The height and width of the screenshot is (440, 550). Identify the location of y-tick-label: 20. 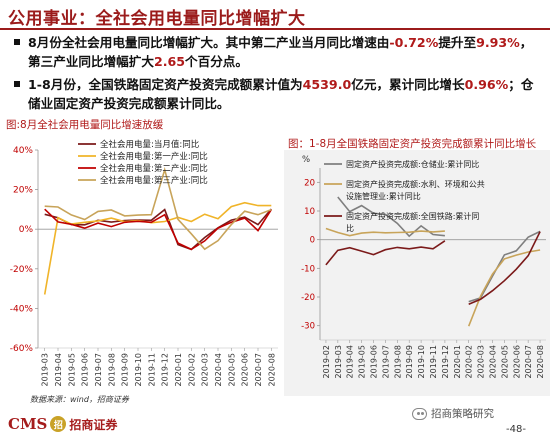
(309, 183).